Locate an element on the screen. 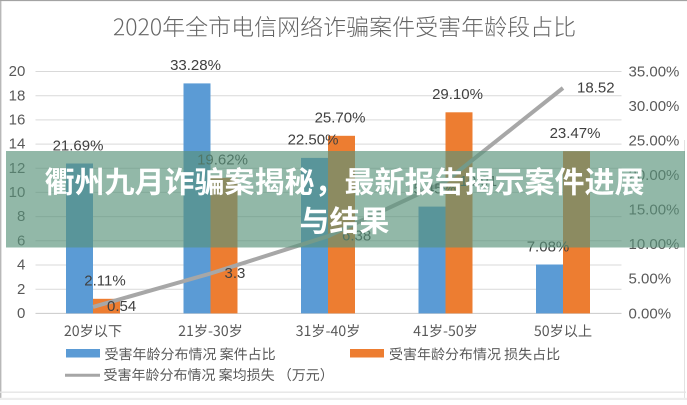 This screenshot has width=687, height=405. svg-text: 14 is located at coordinates (17, 144).